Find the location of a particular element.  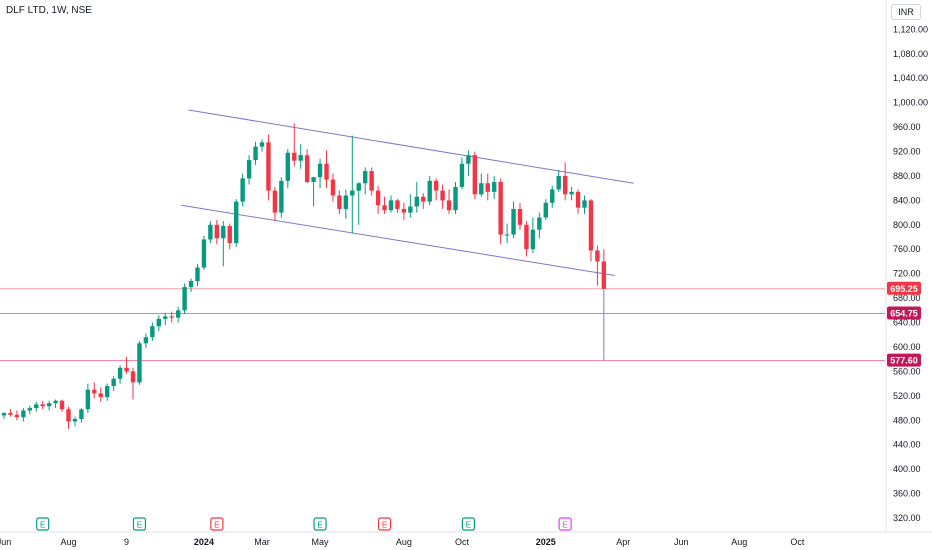

currency-selector: INR is located at coordinates (906, 12).